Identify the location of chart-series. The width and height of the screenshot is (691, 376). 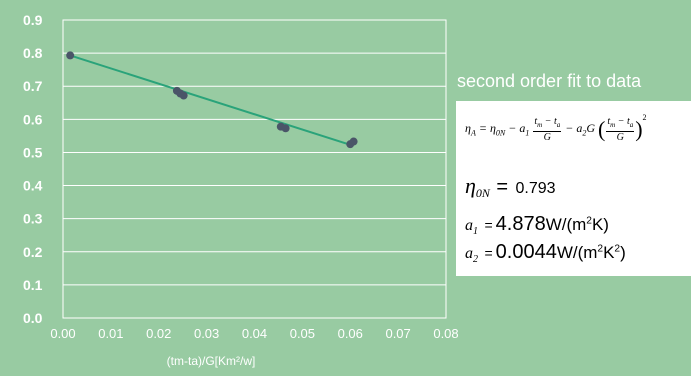
(212, 100).